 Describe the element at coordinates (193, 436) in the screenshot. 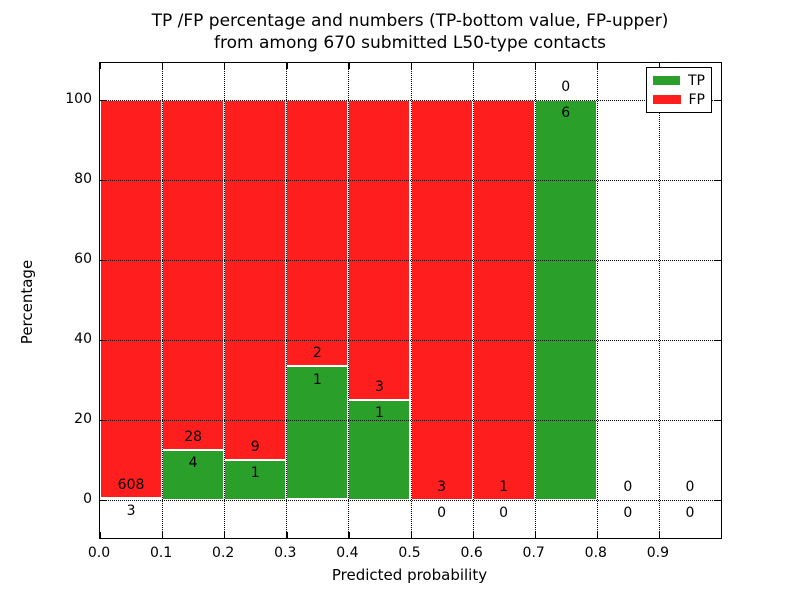

I see `fp-count-label: 28` at that location.